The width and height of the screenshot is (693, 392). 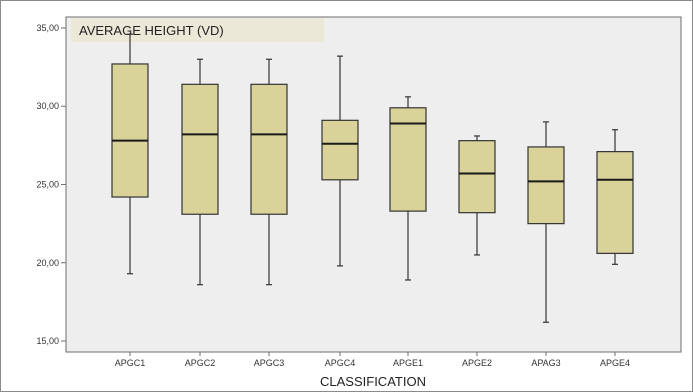 I want to click on y-tick-label: 35,00, so click(x=47, y=28).